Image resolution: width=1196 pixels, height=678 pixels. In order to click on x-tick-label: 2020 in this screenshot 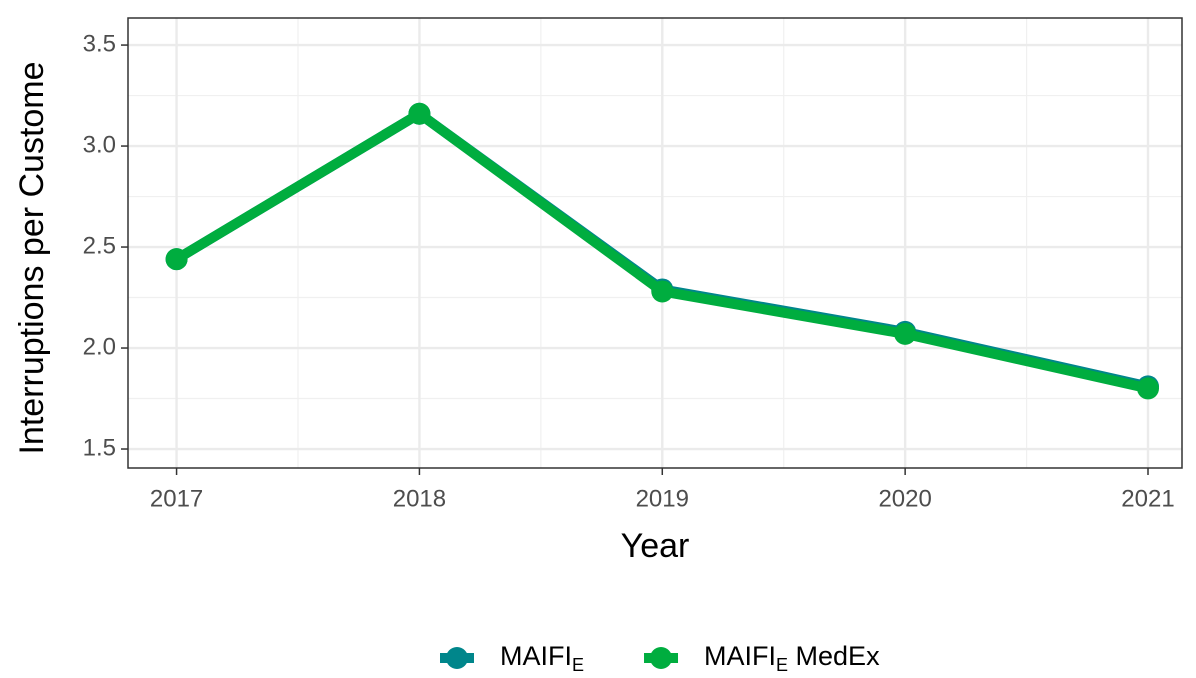, I will do `click(904, 498)`.